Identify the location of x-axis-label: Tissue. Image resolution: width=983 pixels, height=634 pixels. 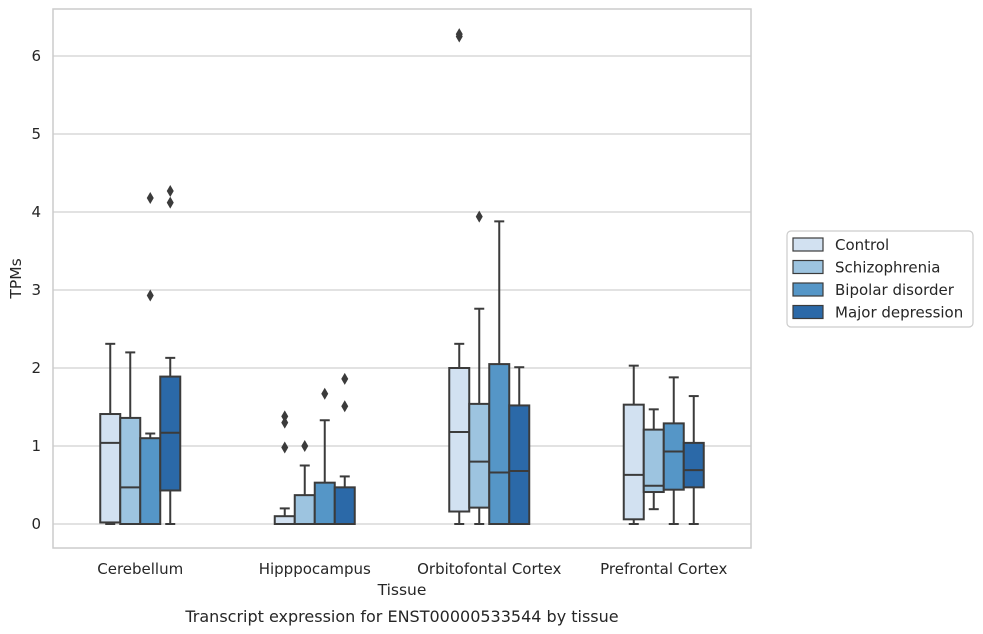
(402, 590).